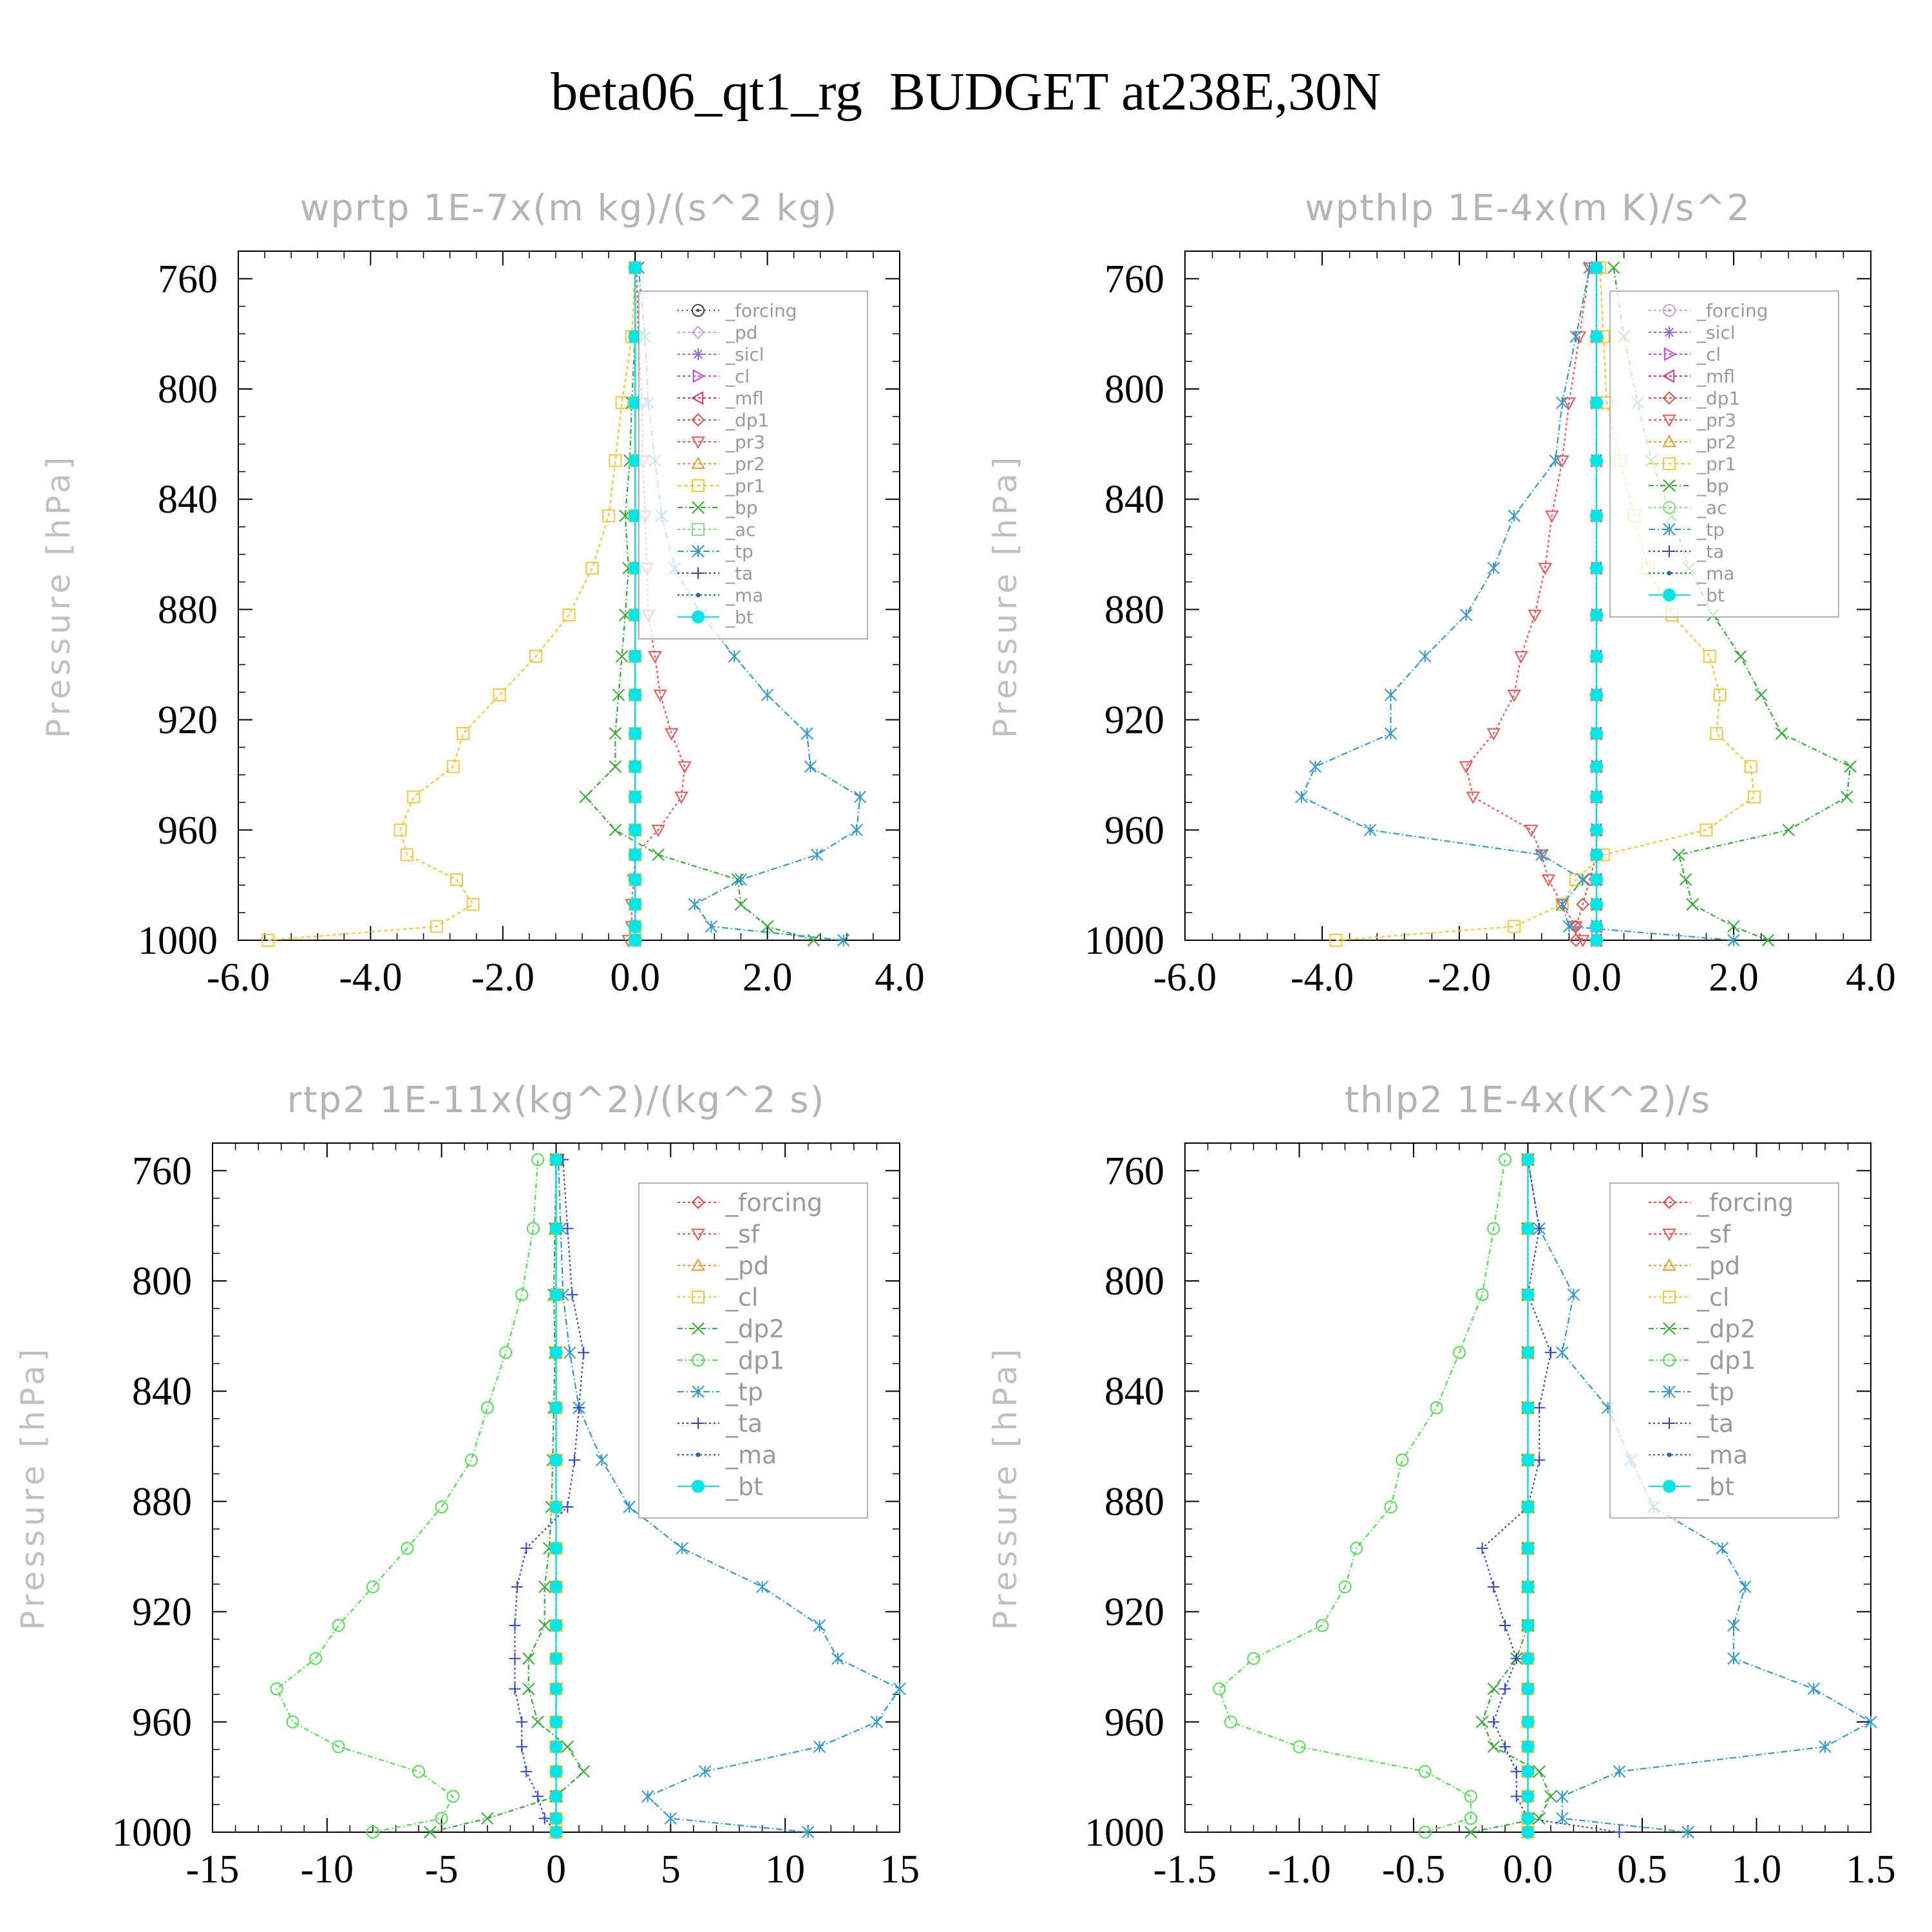 The height and width of the screenshot is (1932, 1932). Describe the element at coordinates (717, 508) in the screenshot. I see `legend-item: _bp` at that location.